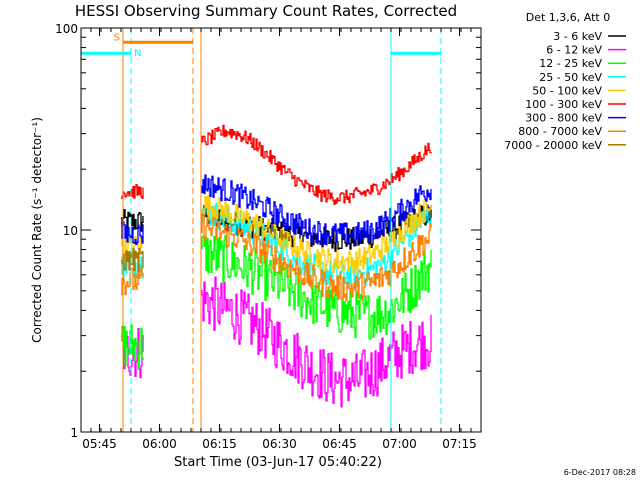 This screenshot has height=480, width=640. I want to click on saa-label: S, so click(117, 37).